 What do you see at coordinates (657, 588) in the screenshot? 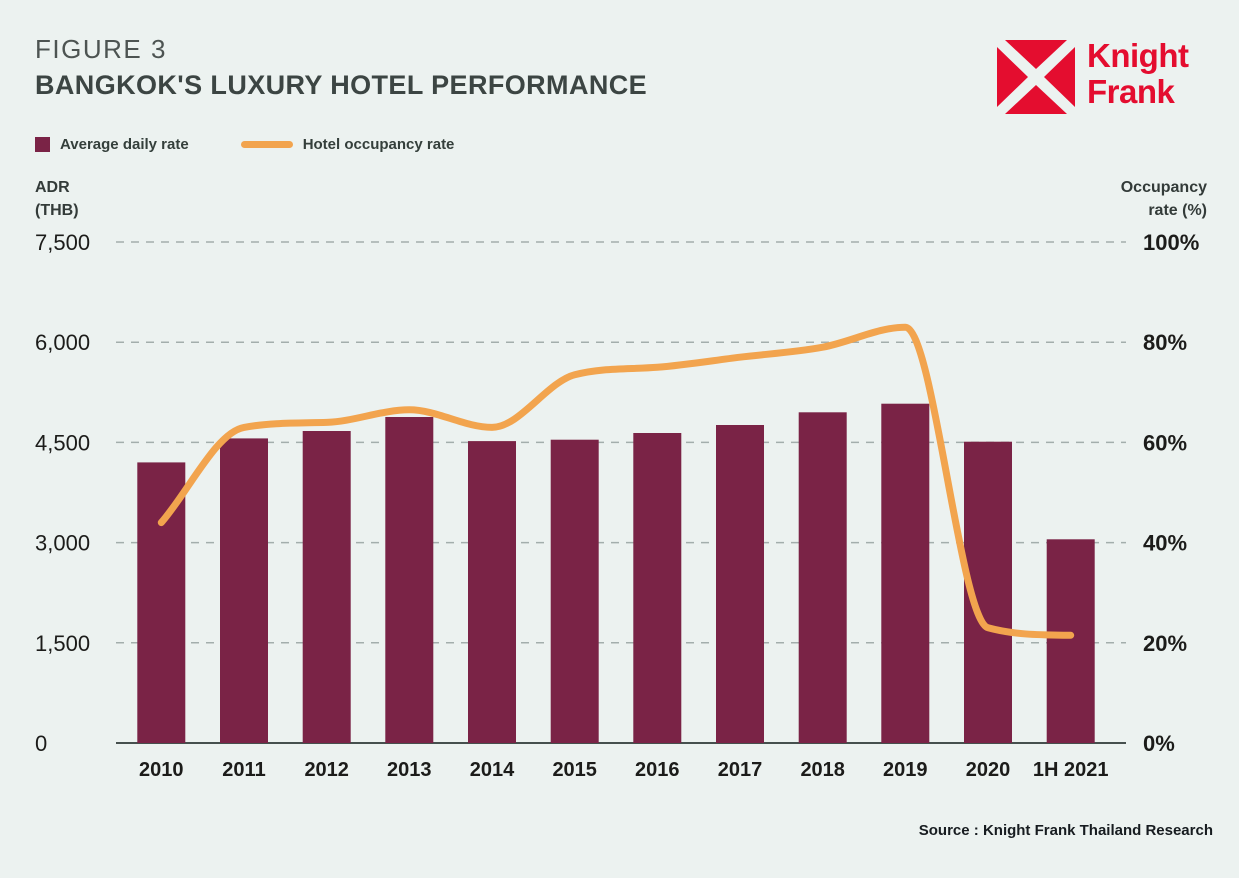
I see `adr-bar-2016` at bounding box center [657, 588].